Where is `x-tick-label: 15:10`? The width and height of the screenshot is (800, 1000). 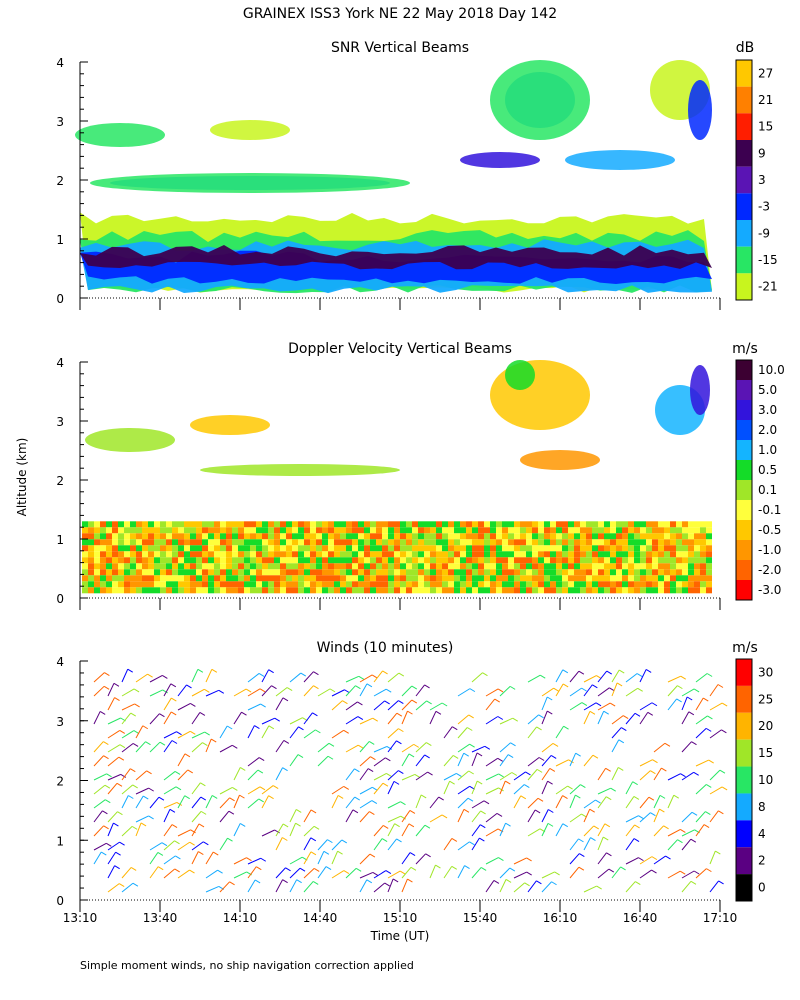 x-tick-label: 15:10 is located at coordinates (400, 918).